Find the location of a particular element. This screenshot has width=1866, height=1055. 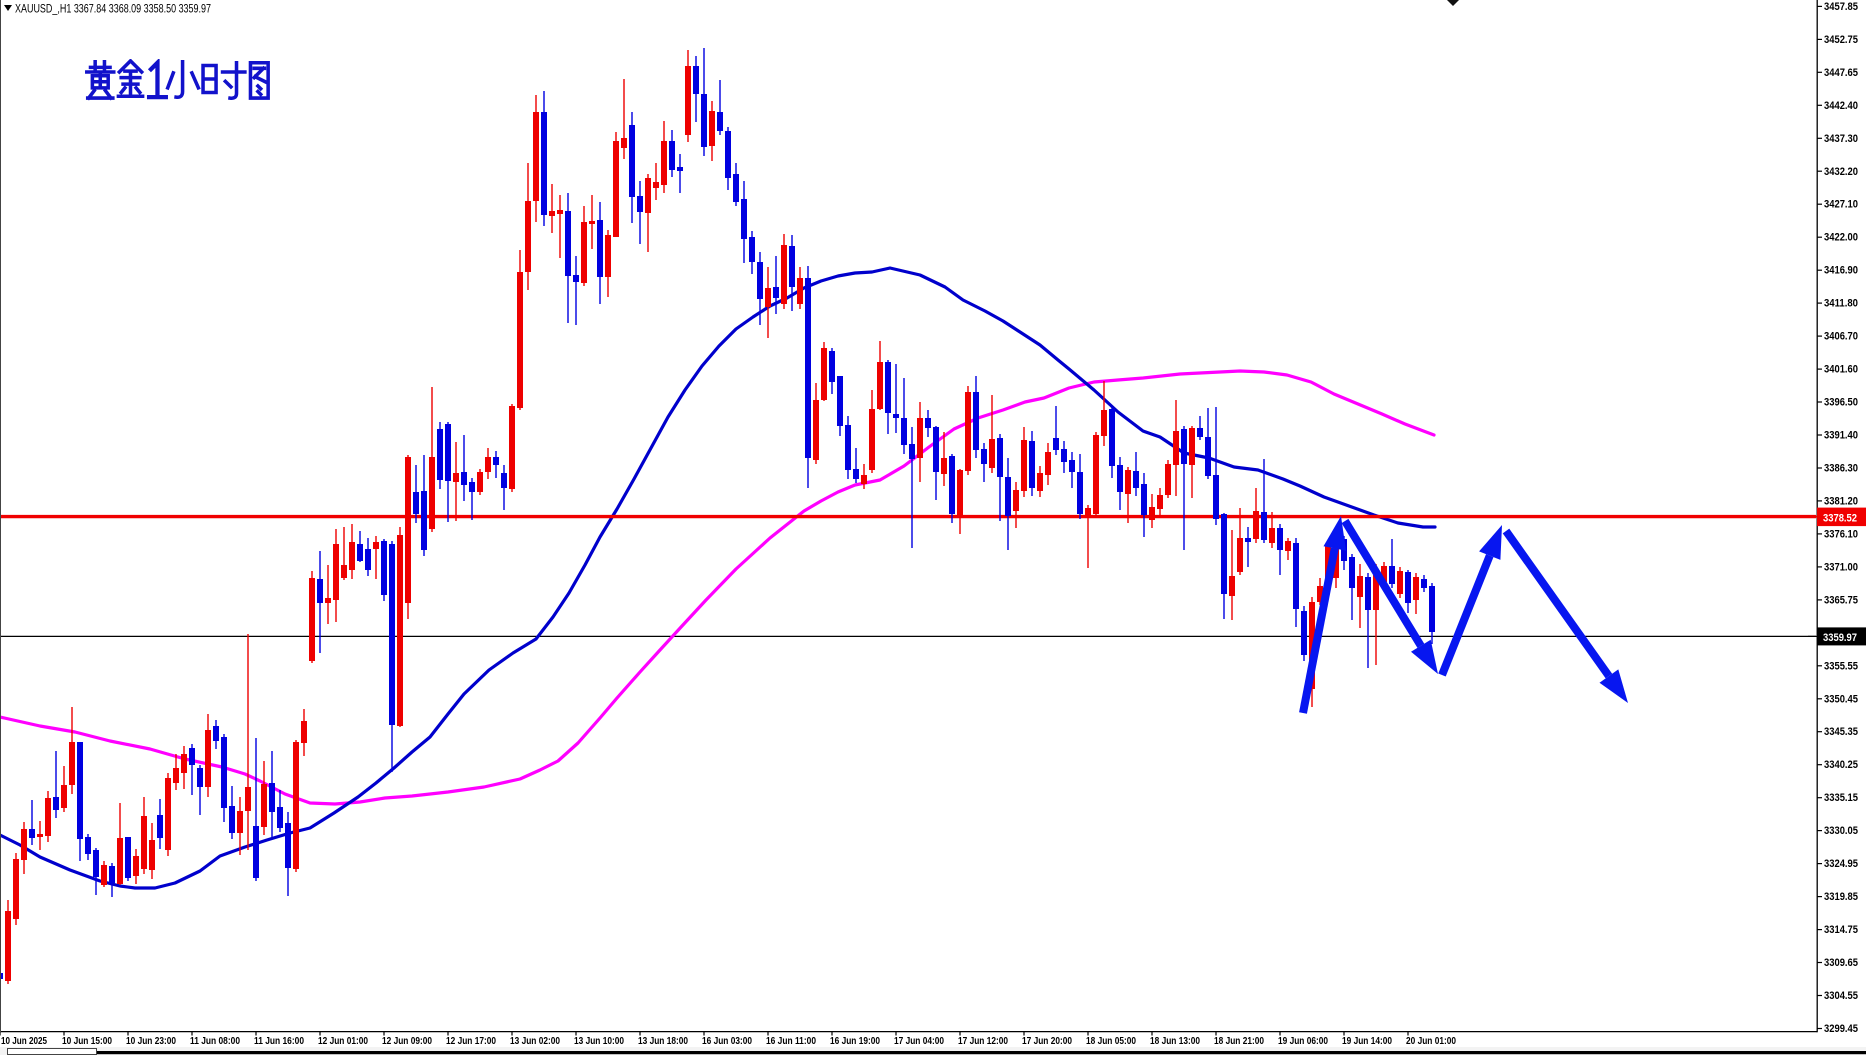

svg-text: 19 Jun 14:00 is located at coordinates (1367, 1041).